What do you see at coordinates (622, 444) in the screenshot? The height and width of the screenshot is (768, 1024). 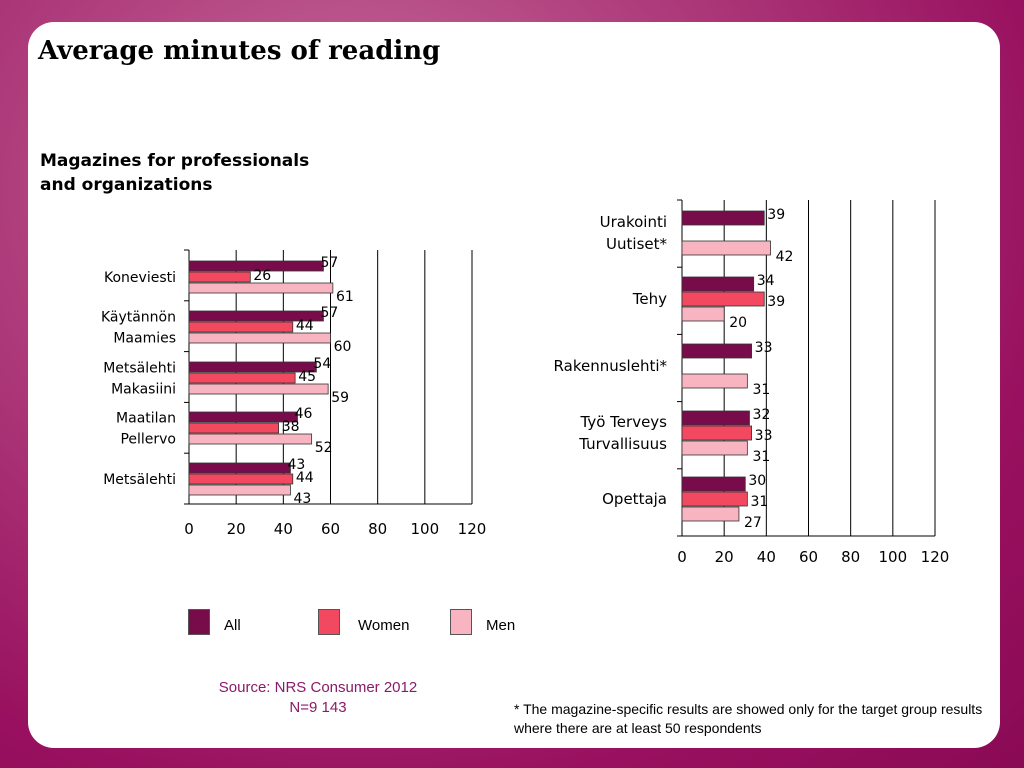 I see `category-label: Turvallisuus` at bounding box center [622, 444].